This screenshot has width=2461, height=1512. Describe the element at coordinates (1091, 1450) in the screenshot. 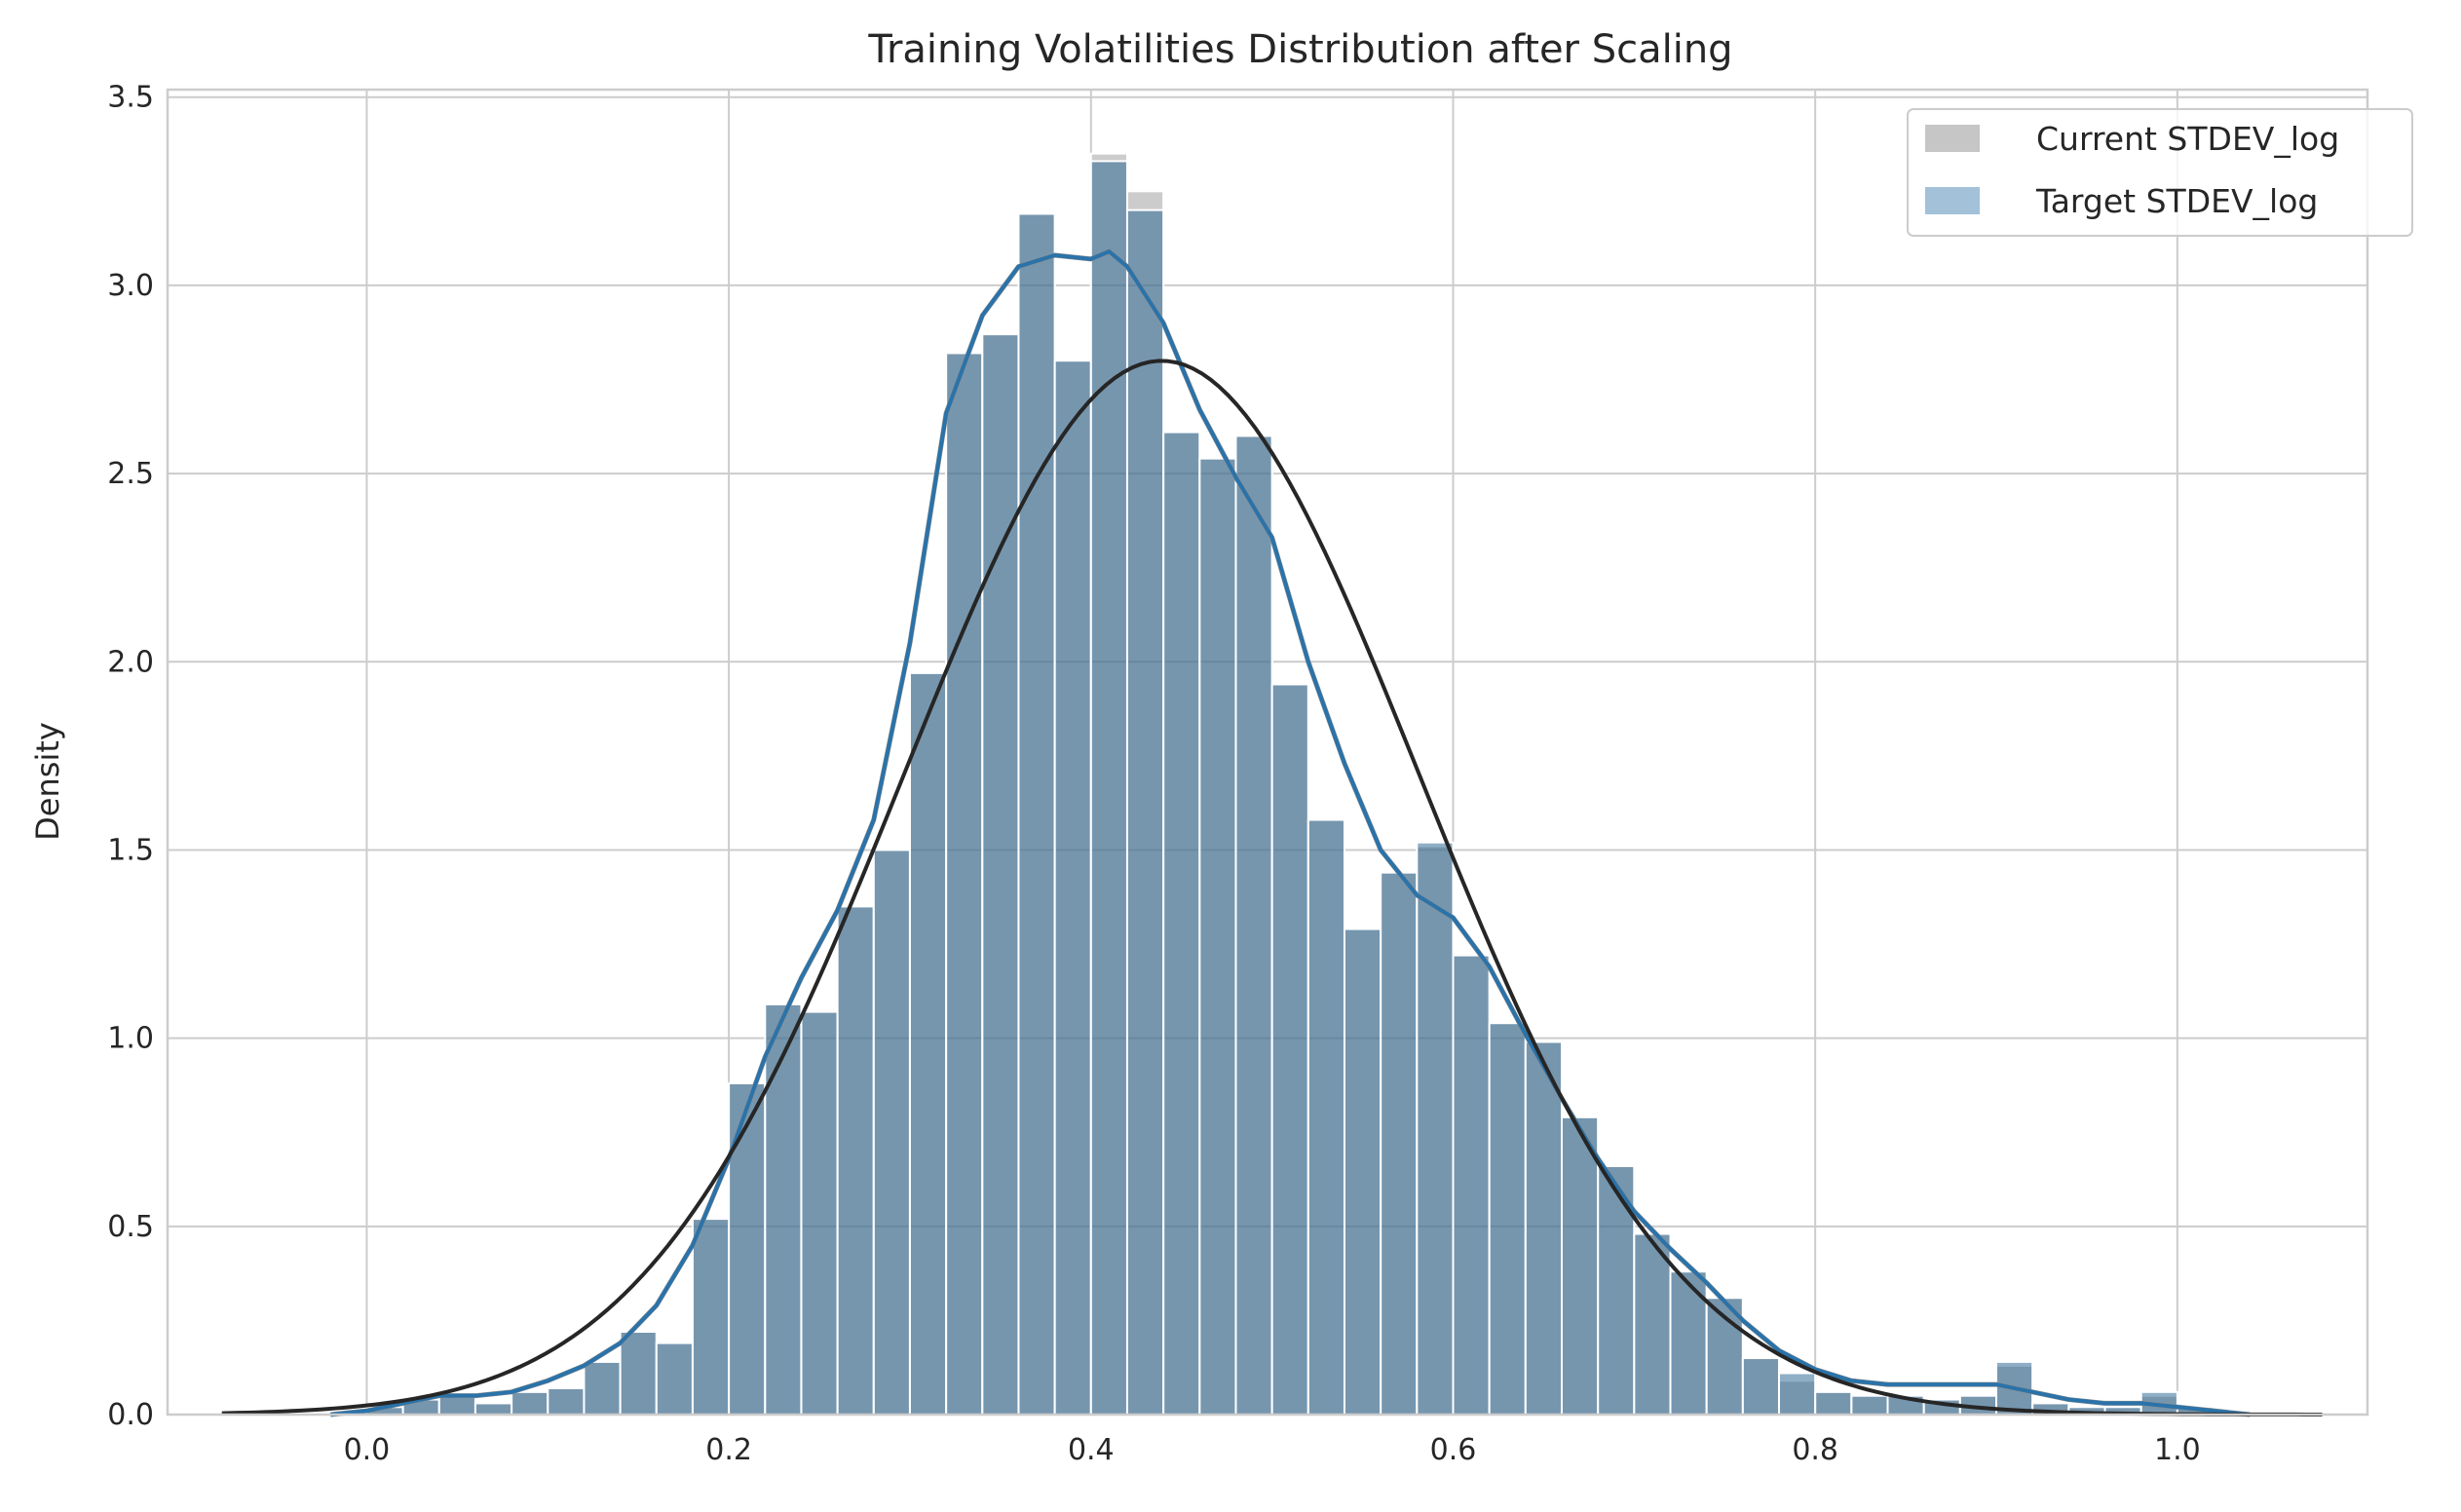

I see `x-tick-label: 0.4` at that location.